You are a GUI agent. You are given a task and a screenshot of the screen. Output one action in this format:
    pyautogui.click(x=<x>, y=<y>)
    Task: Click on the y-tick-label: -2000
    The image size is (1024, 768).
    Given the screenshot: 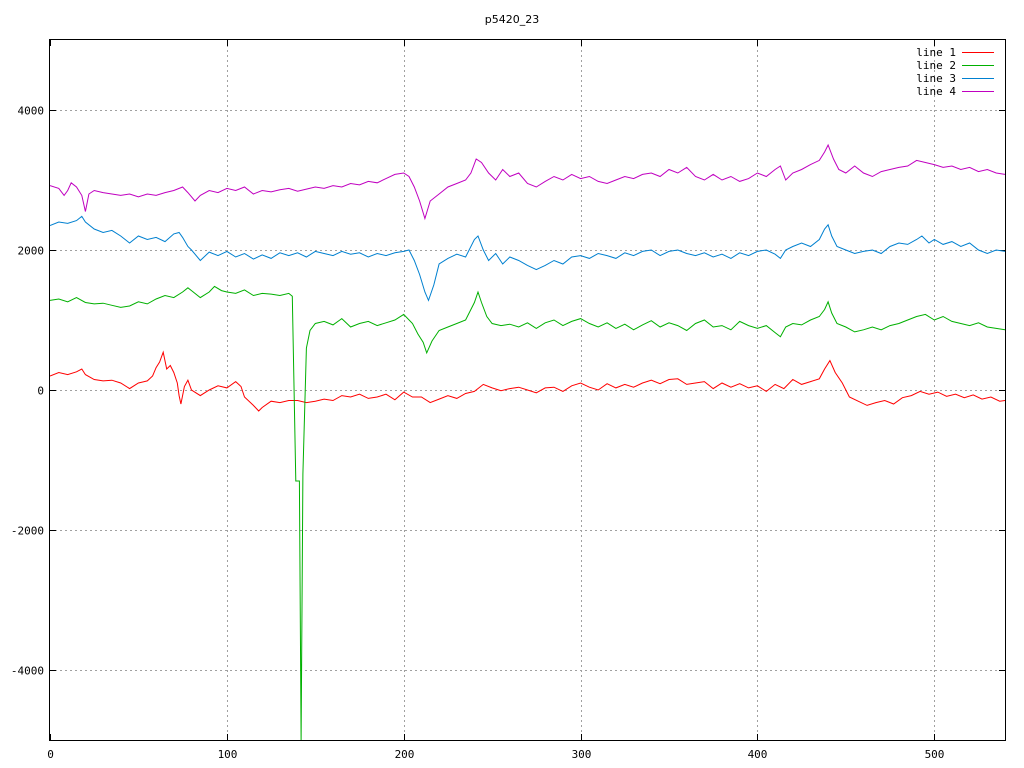 What is the action you would take?
    pyautogui.click(x=27, y=531)
    